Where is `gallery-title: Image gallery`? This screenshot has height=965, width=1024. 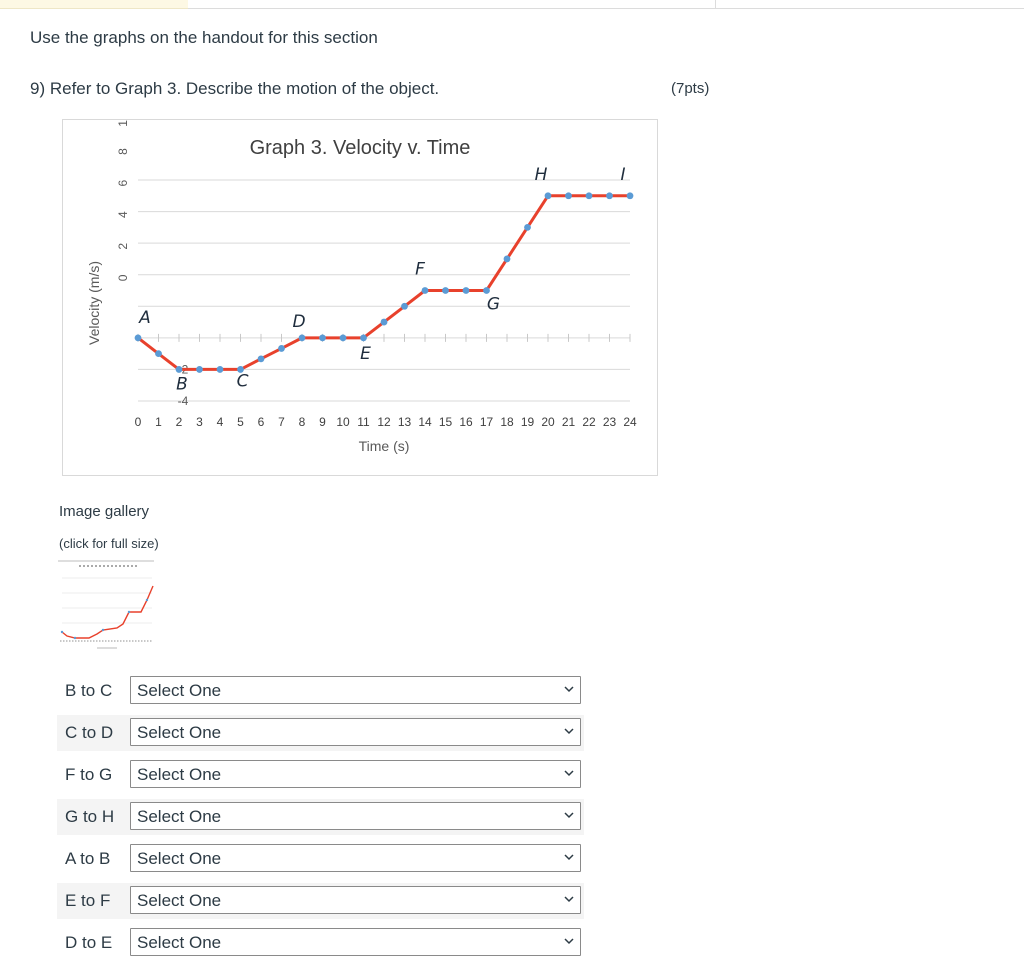
gallery-title: Image gallery is located at coordinates (104, 511).